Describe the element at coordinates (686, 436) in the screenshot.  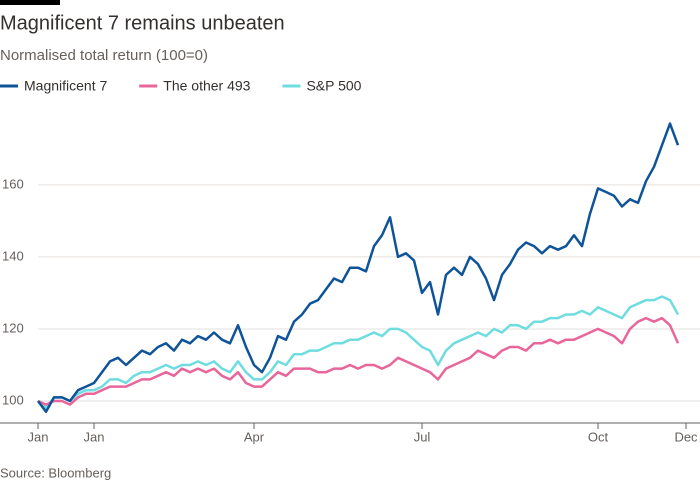
I see `x-tick-label: Dec` at that location.